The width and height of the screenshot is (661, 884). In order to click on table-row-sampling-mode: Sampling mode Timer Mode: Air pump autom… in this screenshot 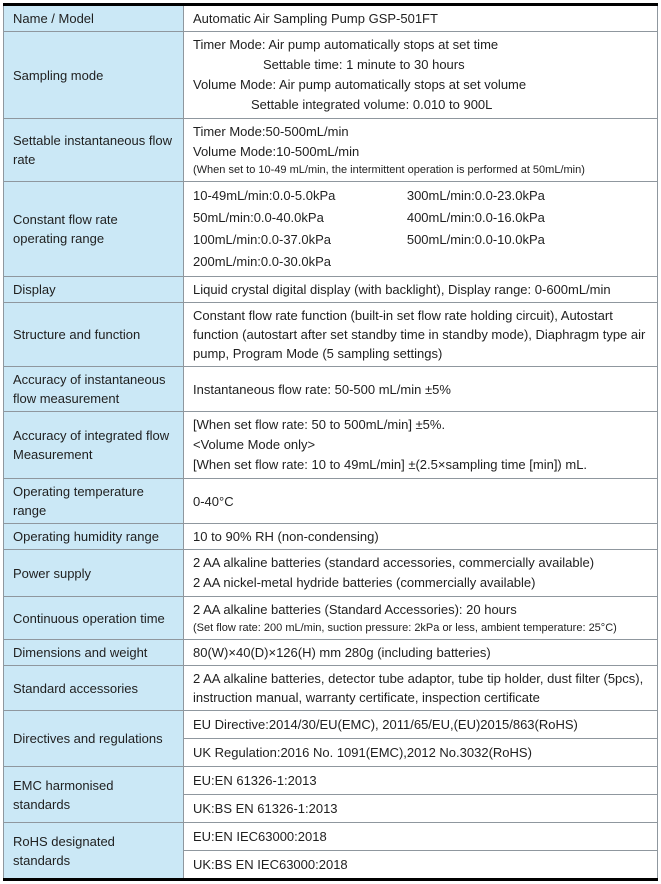, I will do `click(330, 75)`.